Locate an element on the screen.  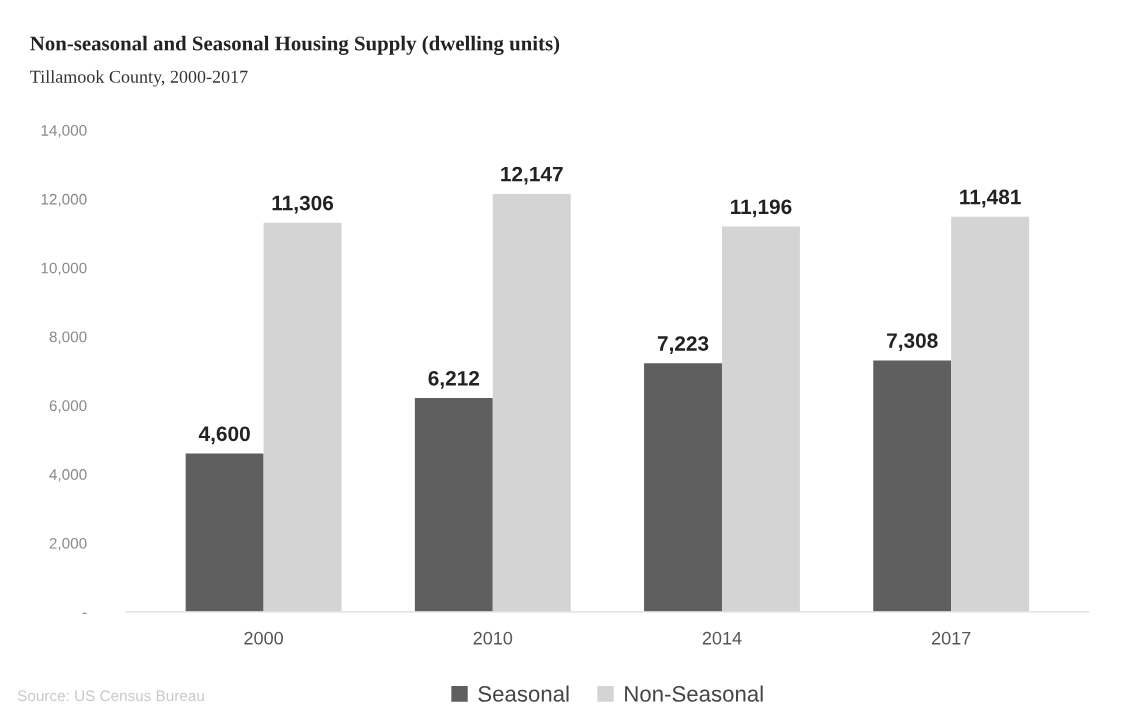
y-tick-label: 14,000 is located at coordinates (64, 131).